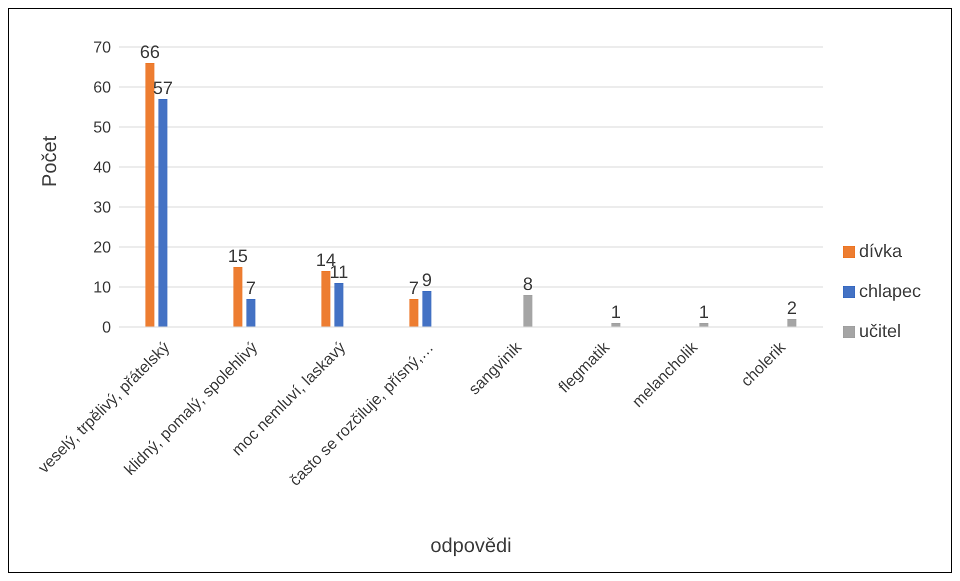 The width and height of the screenshot is (960, 581). Describe the element at coordinates (471, 546) in the screenshot. I see `x-axis-title: odpovědi` at that location.